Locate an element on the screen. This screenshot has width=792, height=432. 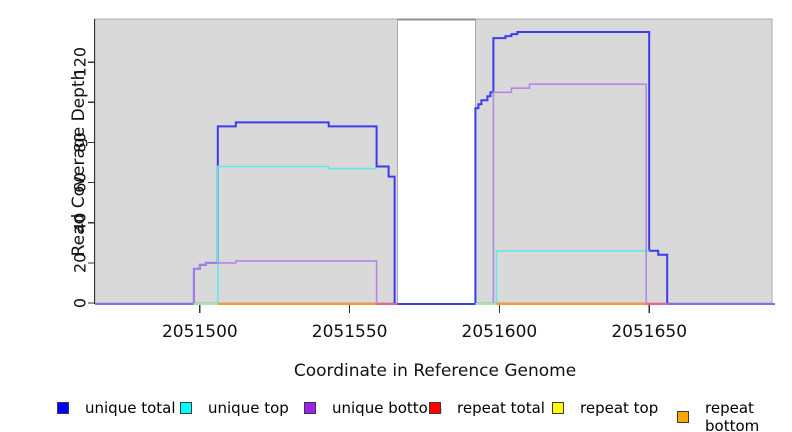
y-tick-label: 20 is located at coordinates (80, 263).